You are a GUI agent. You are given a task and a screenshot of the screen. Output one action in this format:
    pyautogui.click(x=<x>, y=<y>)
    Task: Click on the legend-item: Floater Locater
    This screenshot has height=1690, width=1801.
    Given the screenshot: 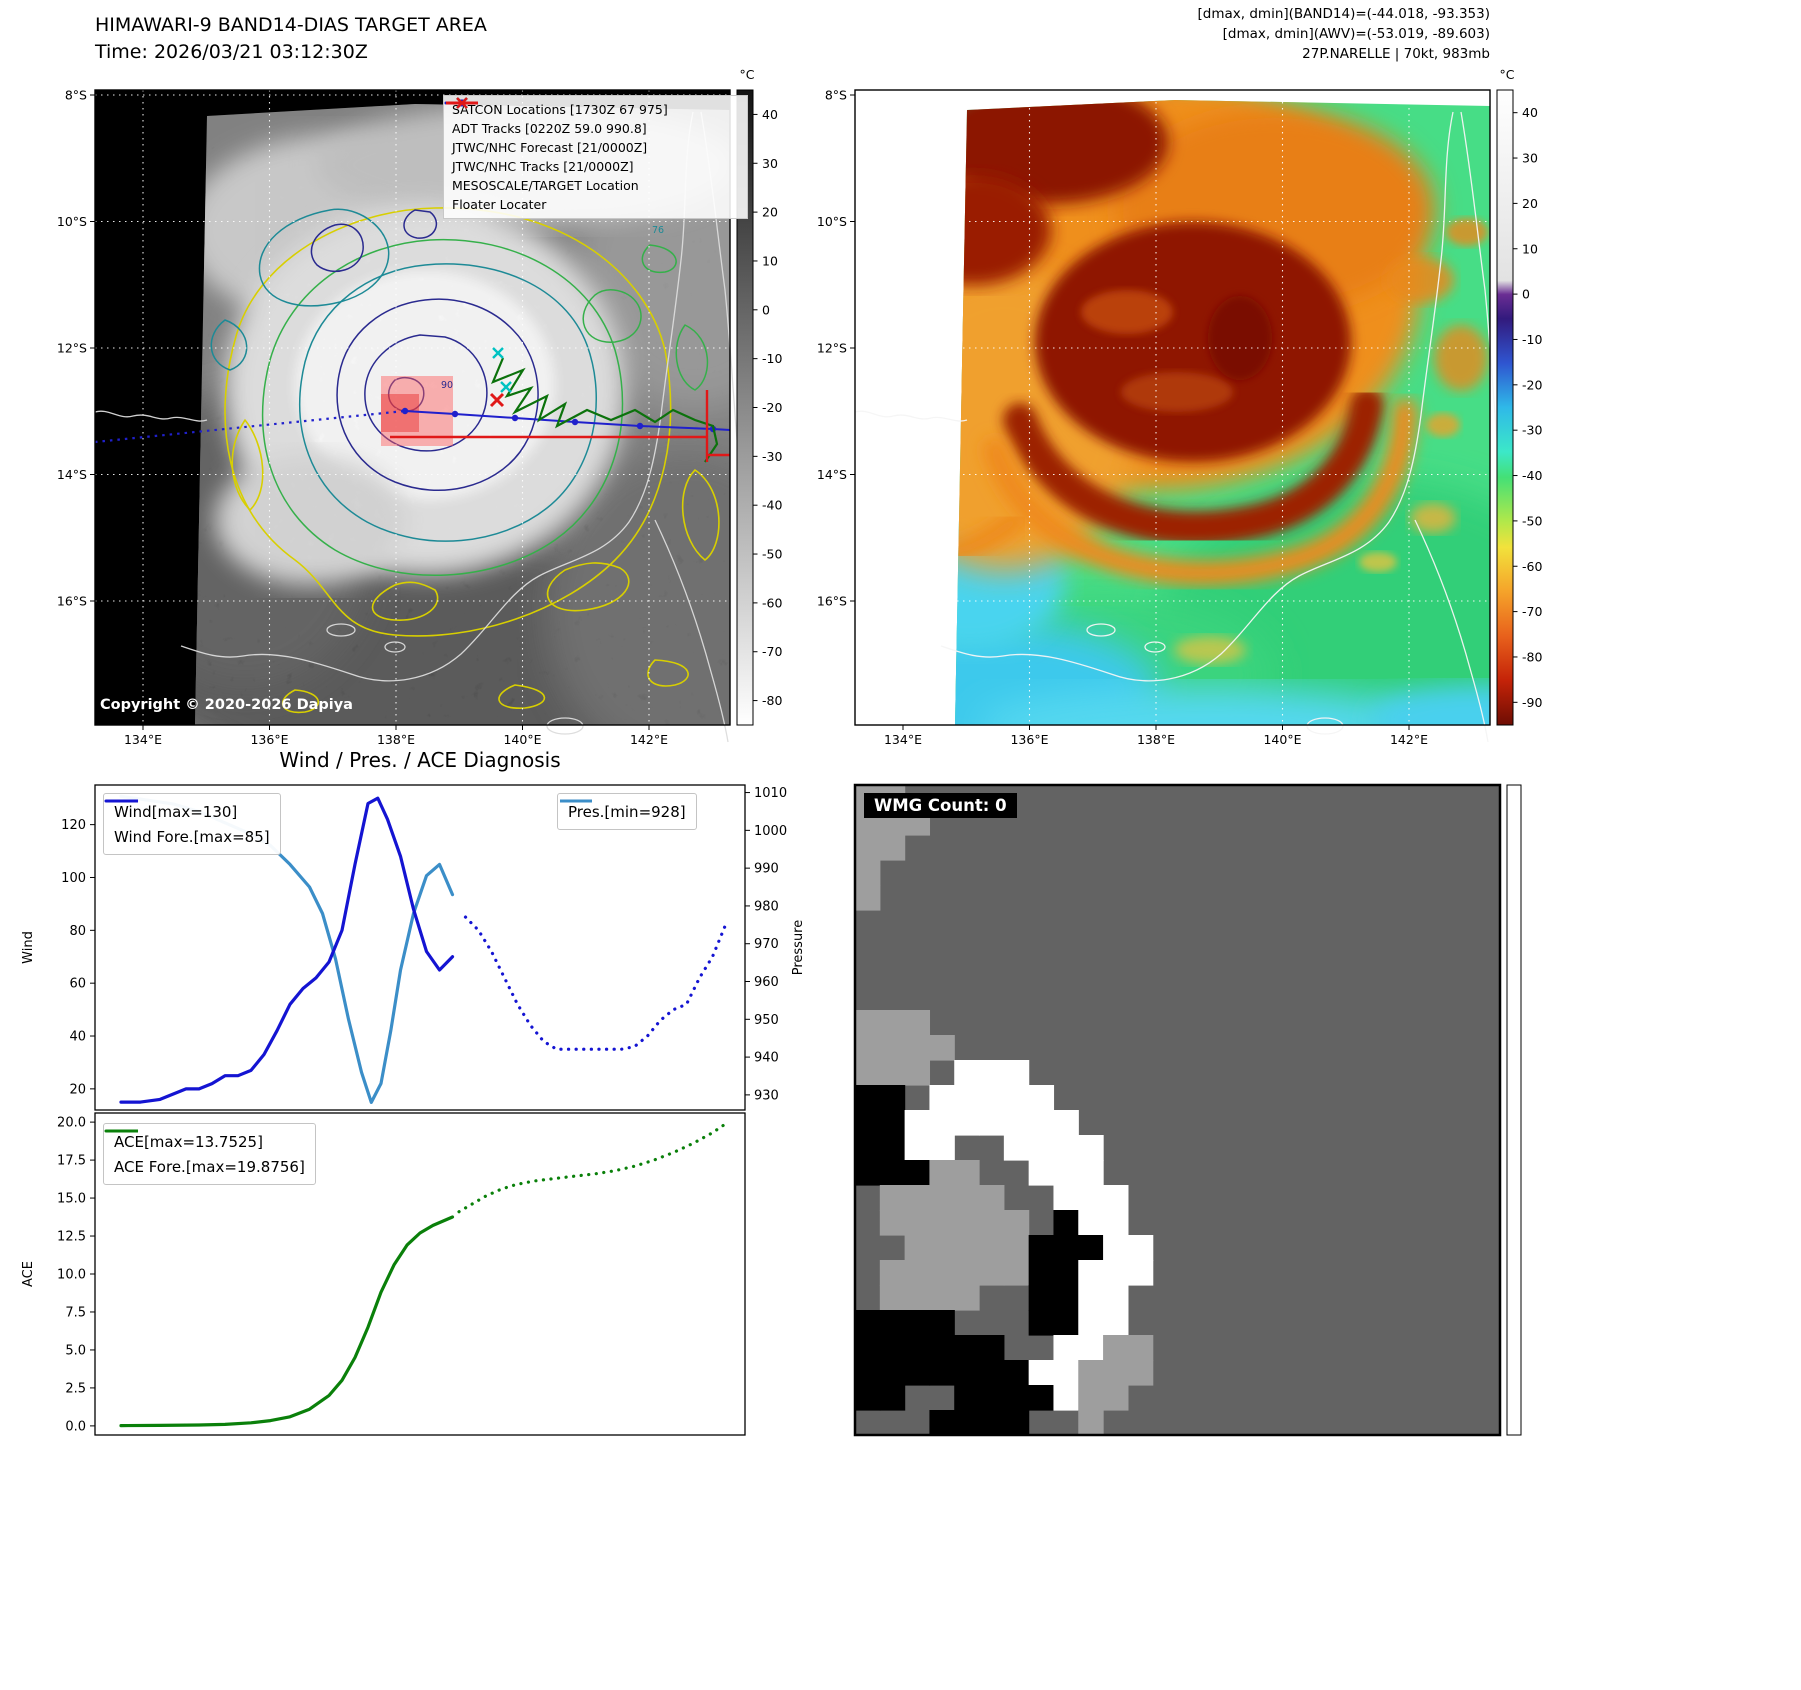 What is the action you would take?
    pyautogui.click(x=592, y=157)
    